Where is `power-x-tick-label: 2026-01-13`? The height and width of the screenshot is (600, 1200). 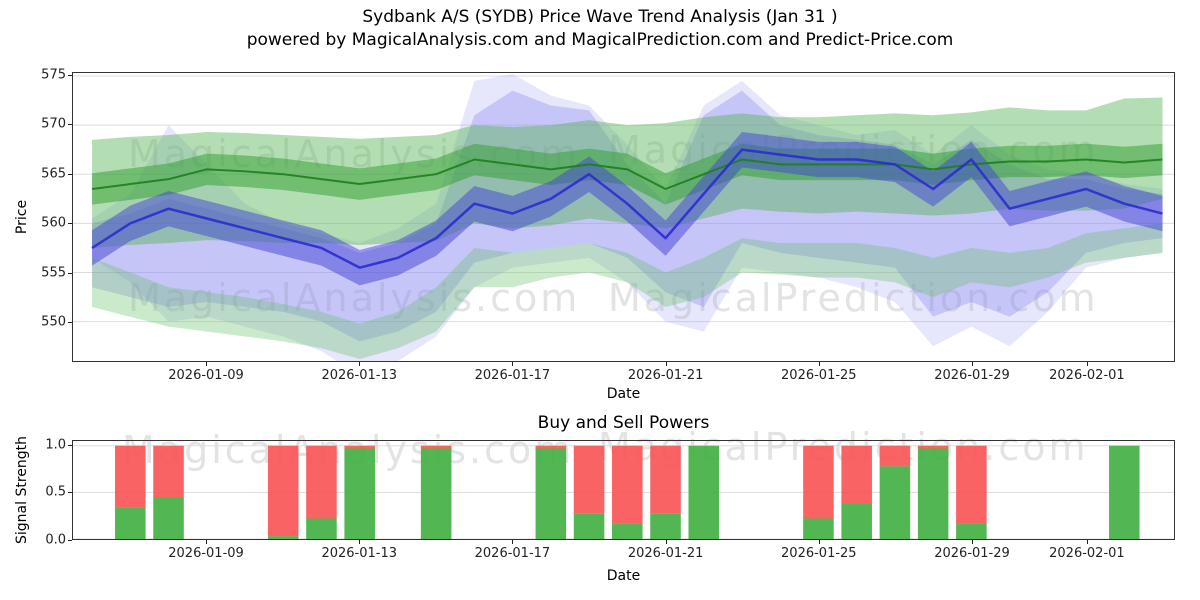 power-x-tick-label: 2026-01-13 is located at coordinates (359, 553).